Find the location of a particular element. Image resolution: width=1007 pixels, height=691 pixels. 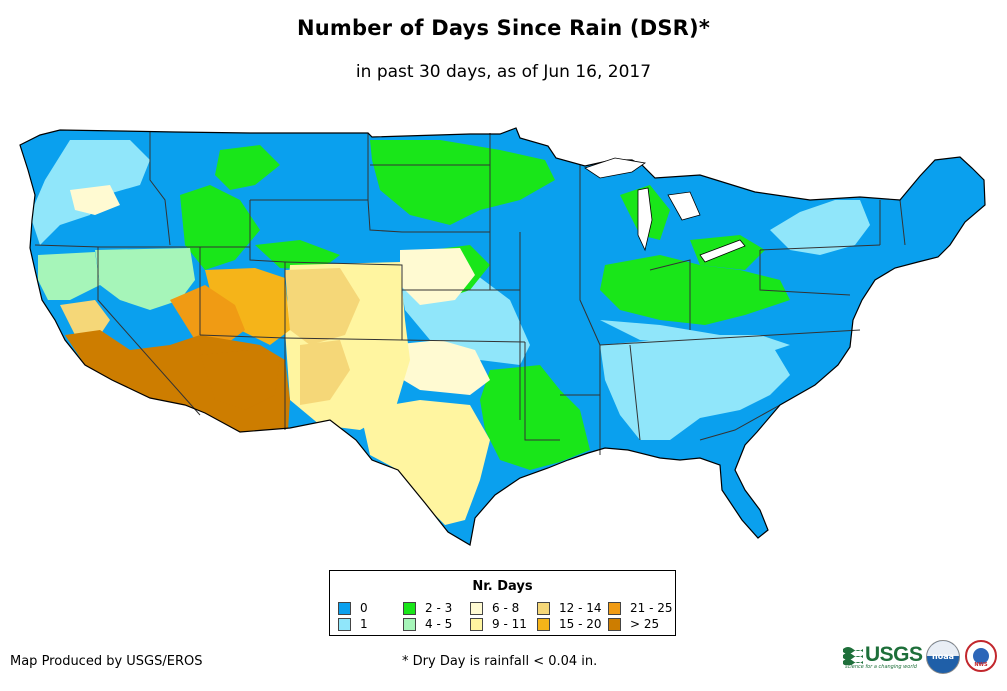

legend-label: 15 - 20 is located at coordinates (580, 624).